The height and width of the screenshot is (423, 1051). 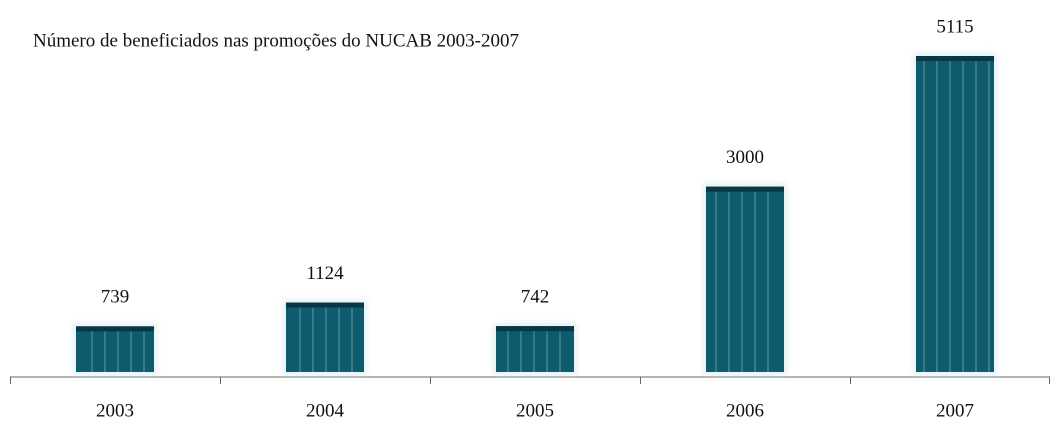 What do you see at coordinates (955, 410) in the screenshot?
I see `x-tick-label: 2007` at bounding box center [955, 410].